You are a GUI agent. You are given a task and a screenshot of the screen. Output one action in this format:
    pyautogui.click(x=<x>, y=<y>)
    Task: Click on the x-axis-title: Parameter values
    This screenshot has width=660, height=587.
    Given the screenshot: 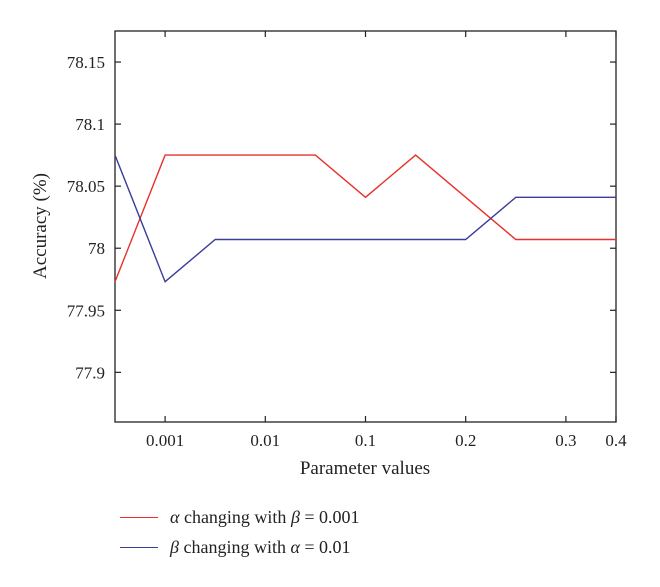 What is the action you would take?
    pyautogui.click(x=365, y=468)
    